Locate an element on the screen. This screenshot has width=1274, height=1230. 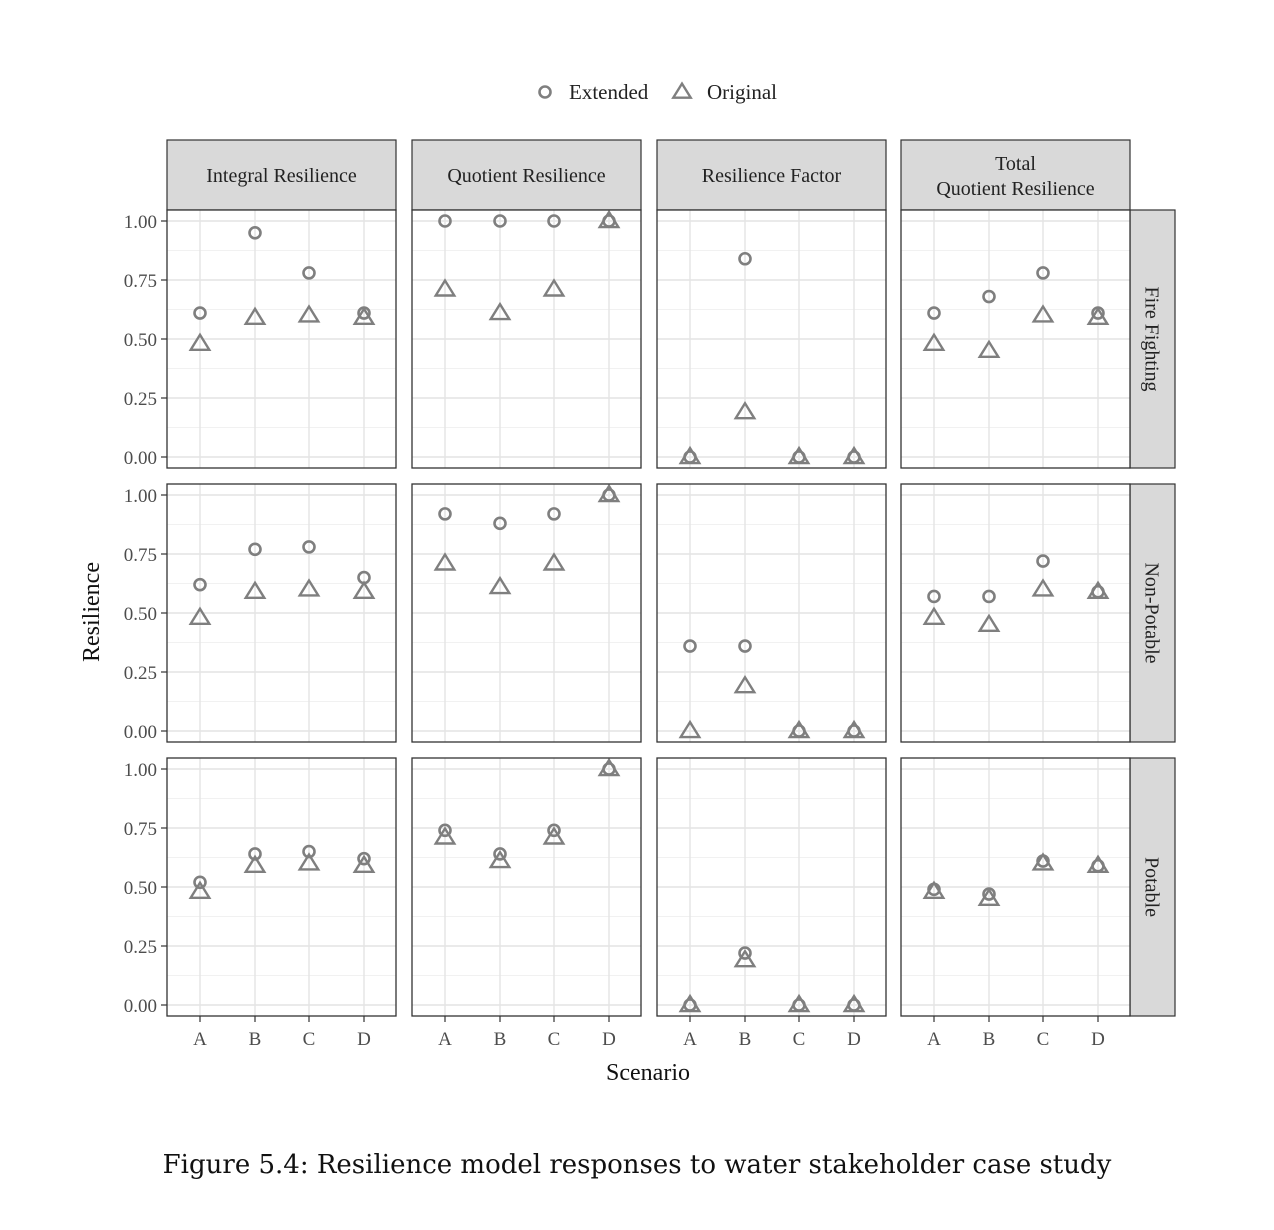
row-strip-label: Fire Fighting is located at coordinates (1152, 338).